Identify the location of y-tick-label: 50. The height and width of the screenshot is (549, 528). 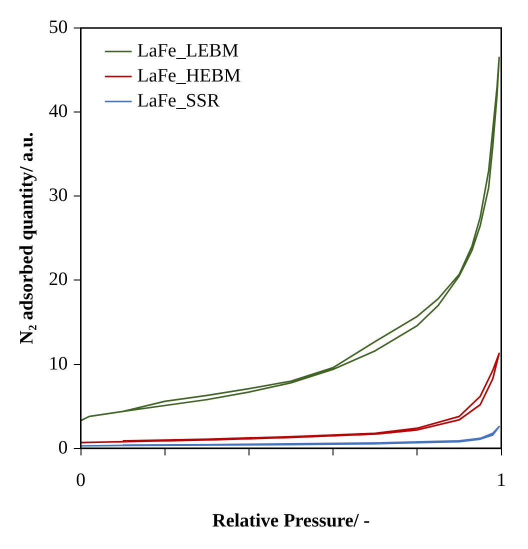
(58, 27).